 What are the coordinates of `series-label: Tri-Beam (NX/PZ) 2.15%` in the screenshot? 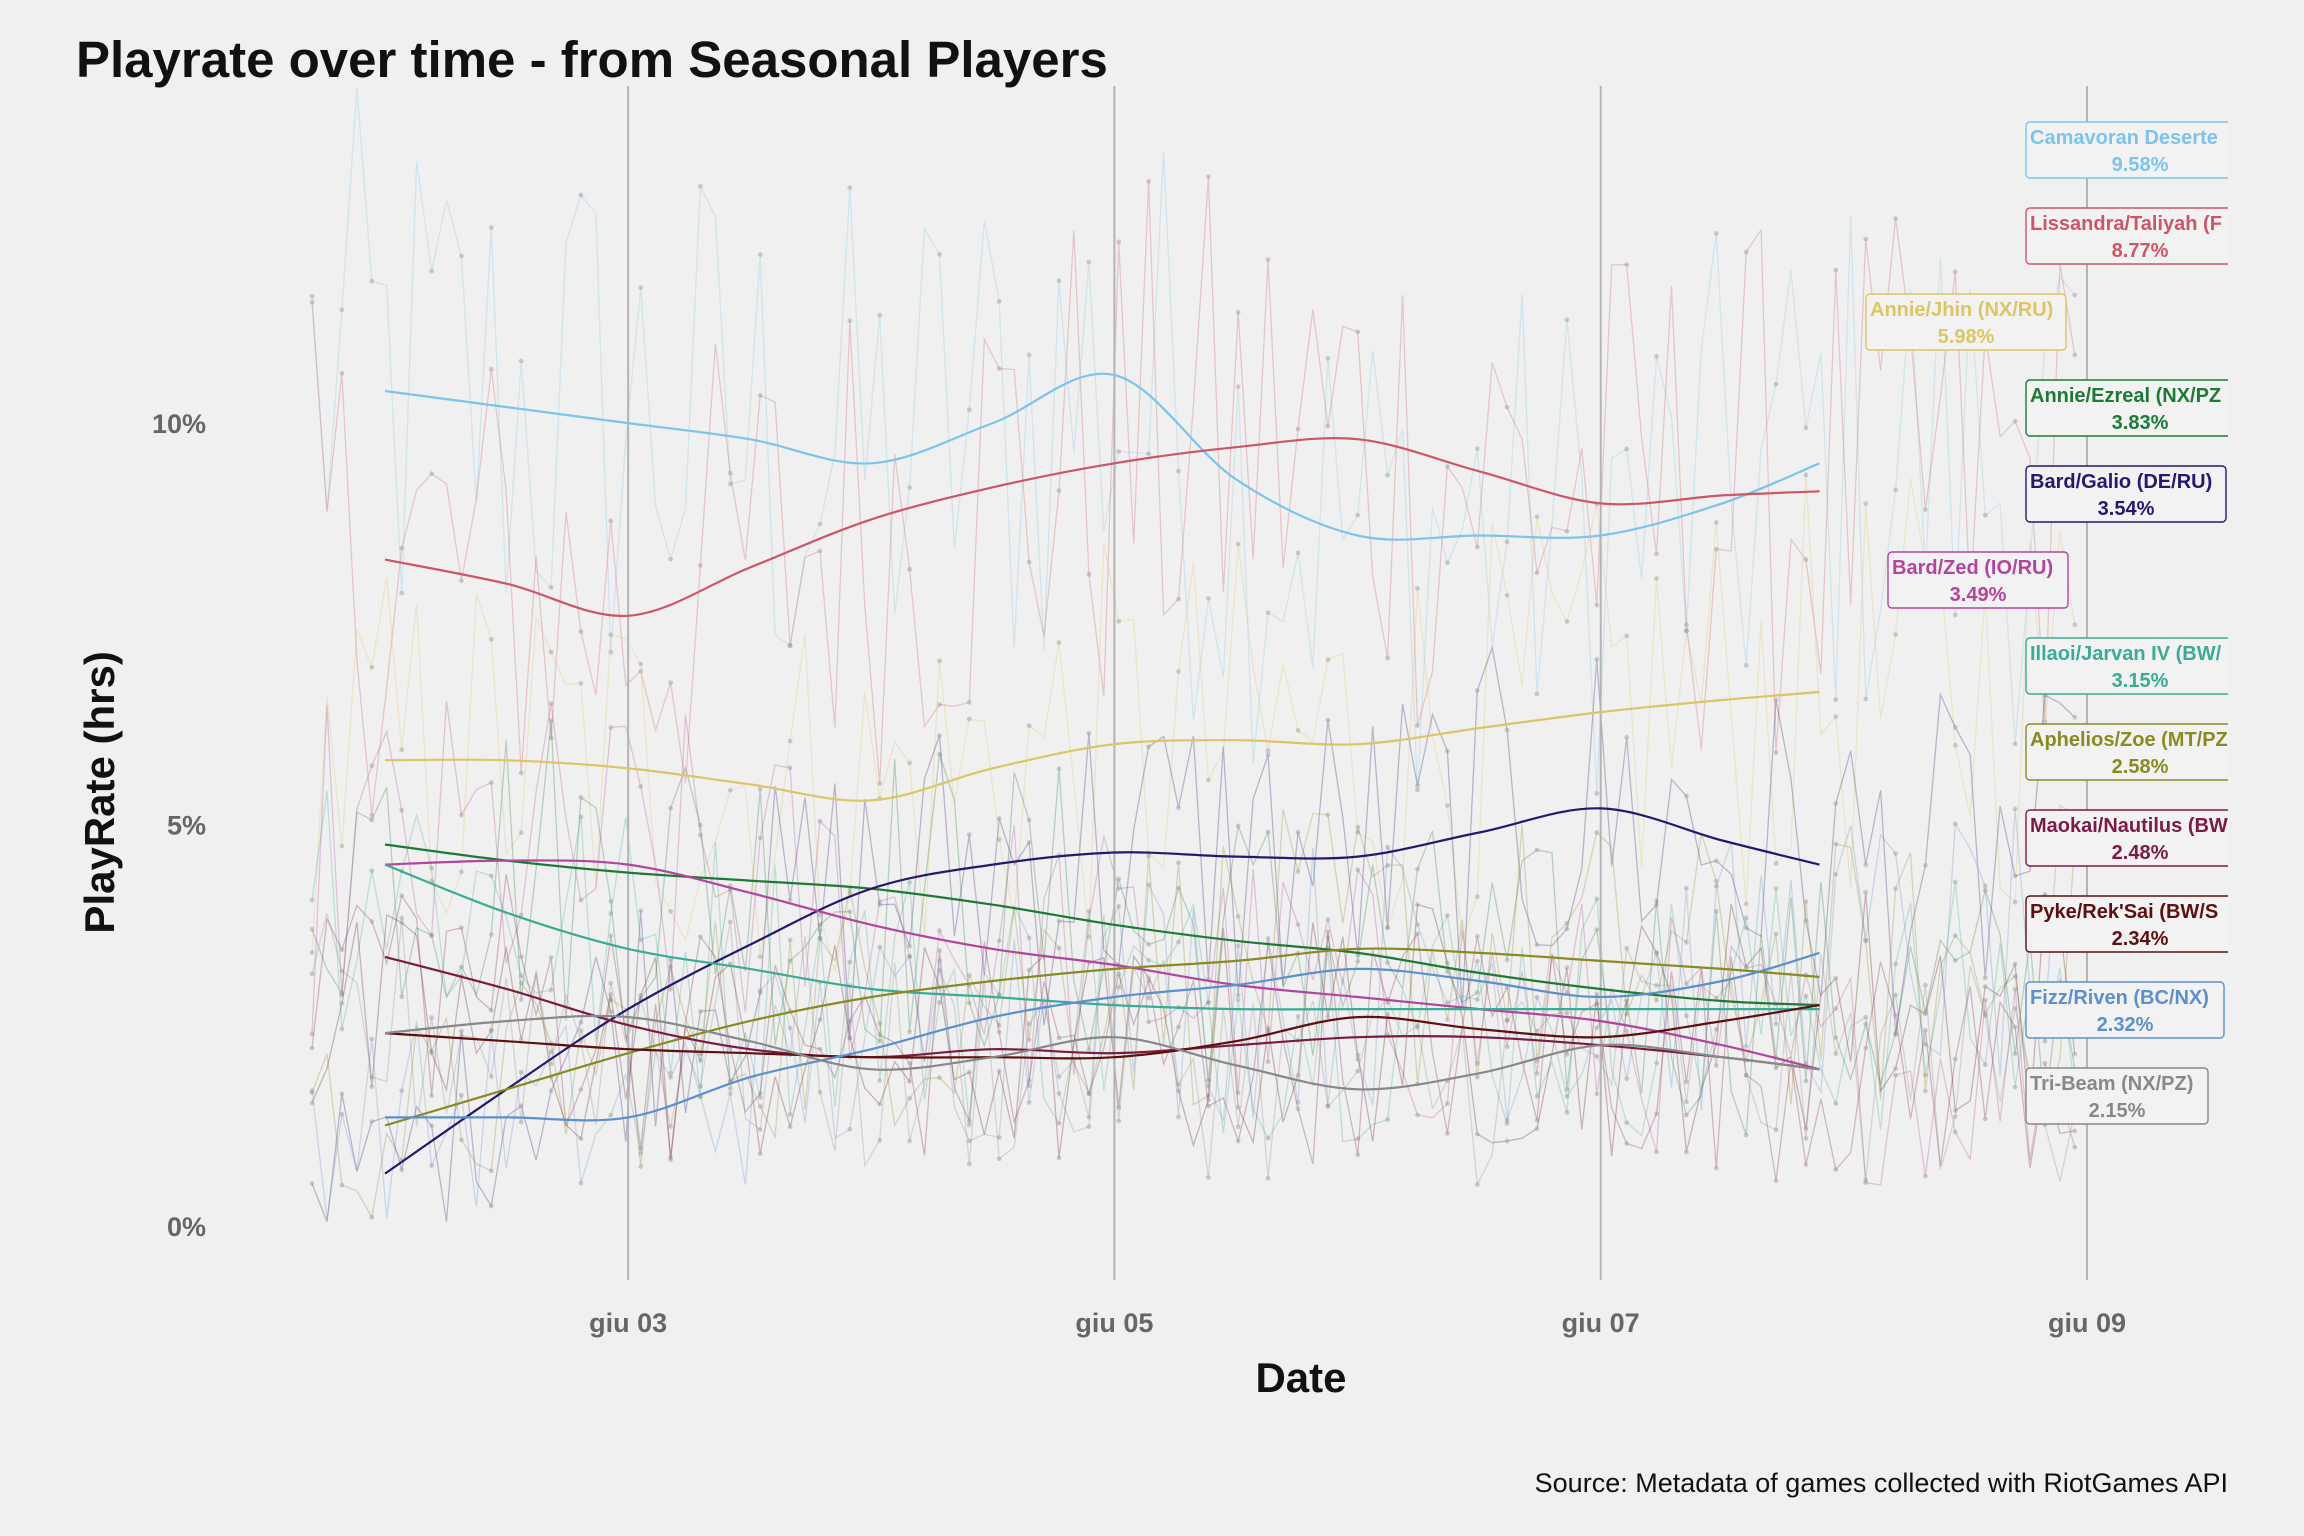 It's located at (2117, 1096).